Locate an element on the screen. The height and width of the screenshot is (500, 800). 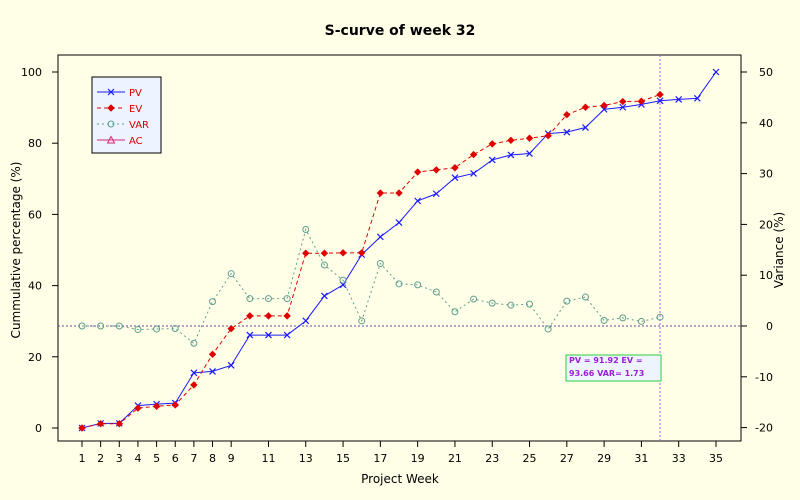
x-tick-label: 9 is located at coordinates (231, 458).